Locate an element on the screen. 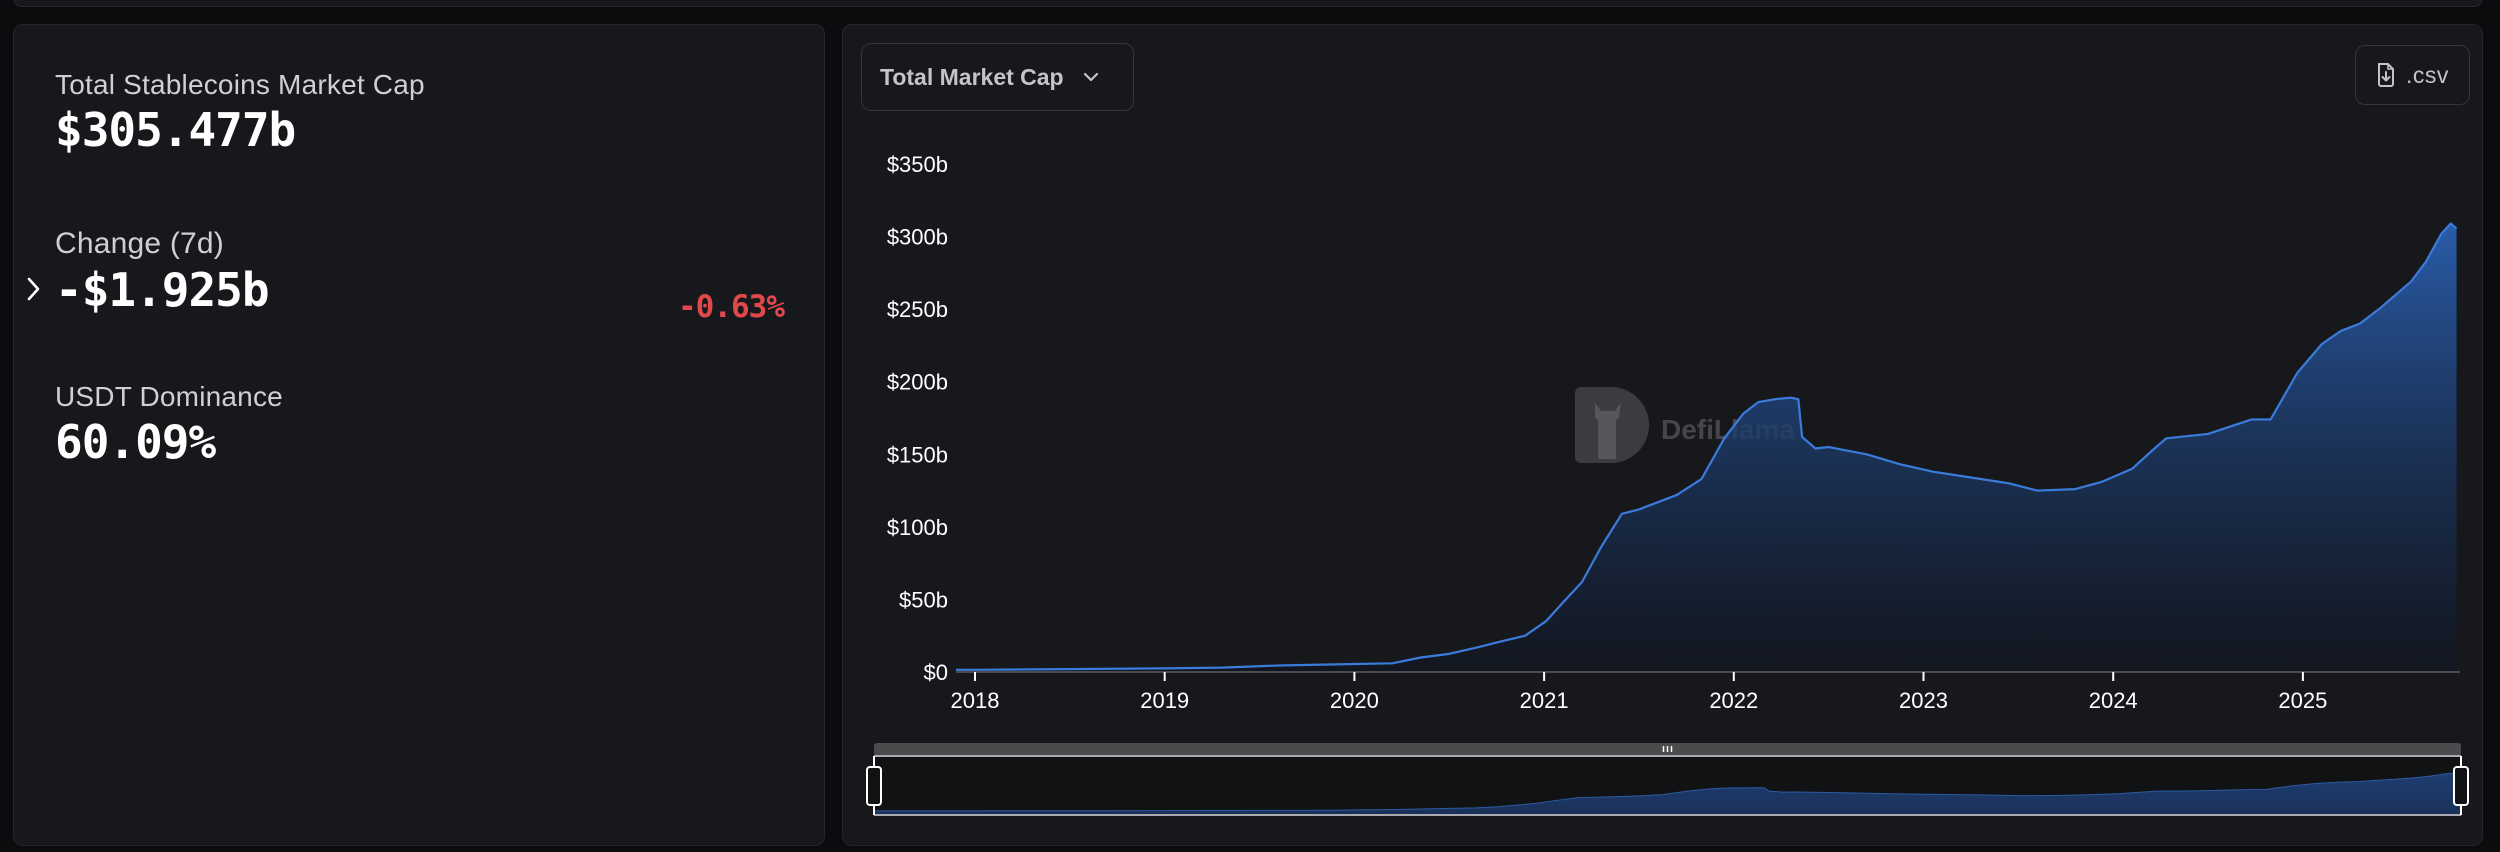  stat-usdt-dominance: USDT Dominance 60.09% is located at coordinates (169, 425).